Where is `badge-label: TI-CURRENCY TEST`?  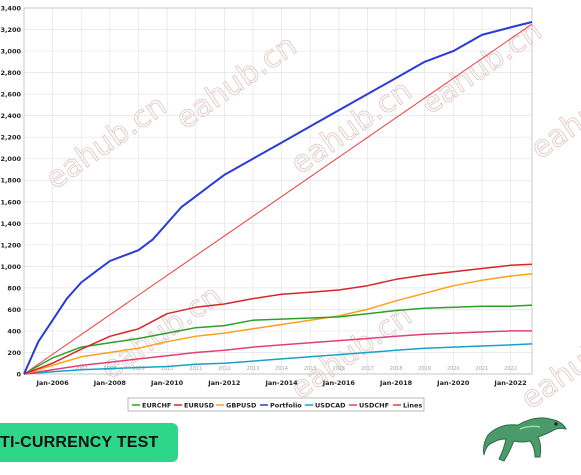 badge-label: TI-CURRENCY TEST is located at coordinates (79, 442).